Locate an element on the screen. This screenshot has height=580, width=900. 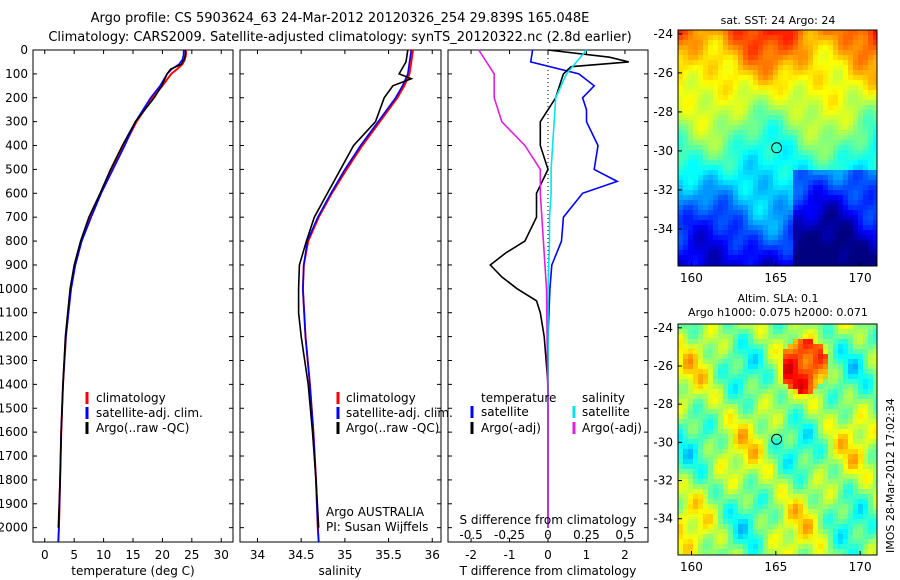
legend-s-satellite-label: satellite is located at coordinates (606, 412).